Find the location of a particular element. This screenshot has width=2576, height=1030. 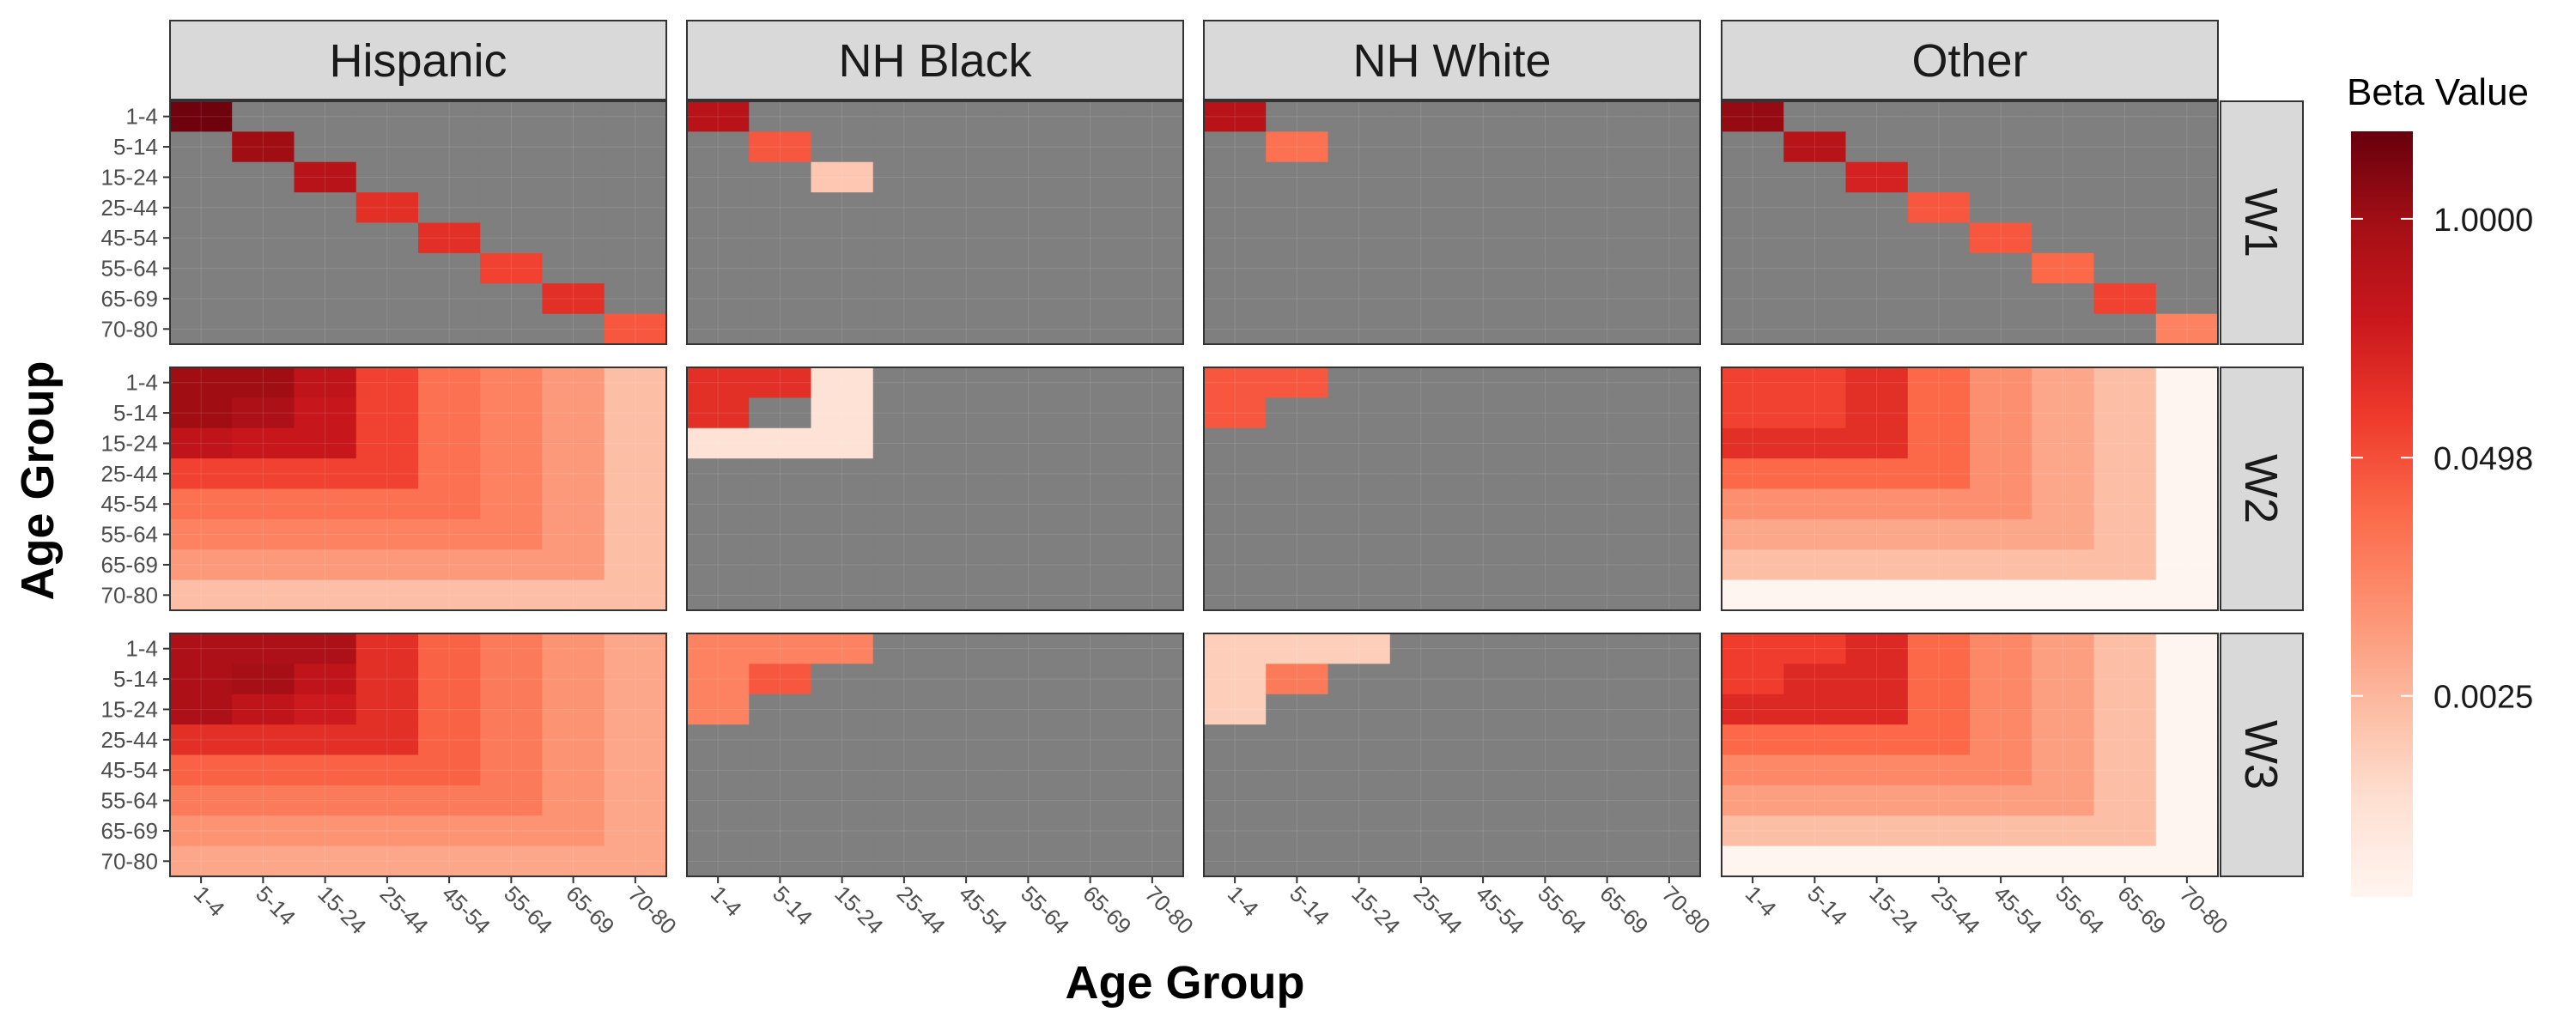

facet-strip-w3: W3 is located at coordinates (2262, 755).